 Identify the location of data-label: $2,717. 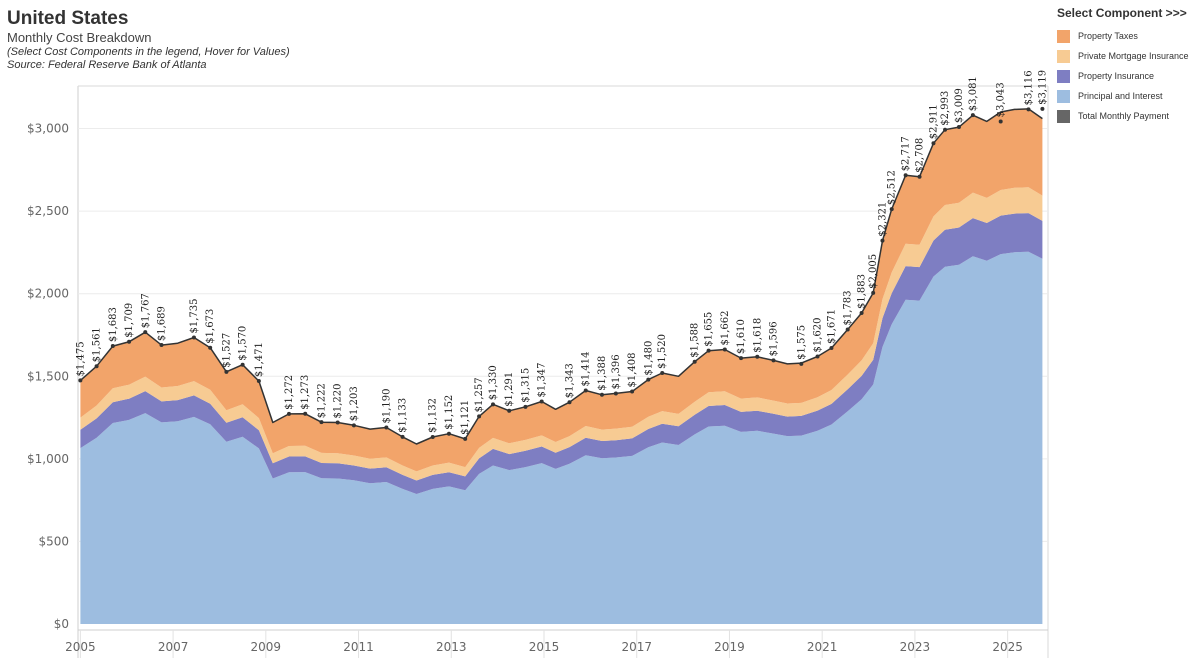
(906, 153).